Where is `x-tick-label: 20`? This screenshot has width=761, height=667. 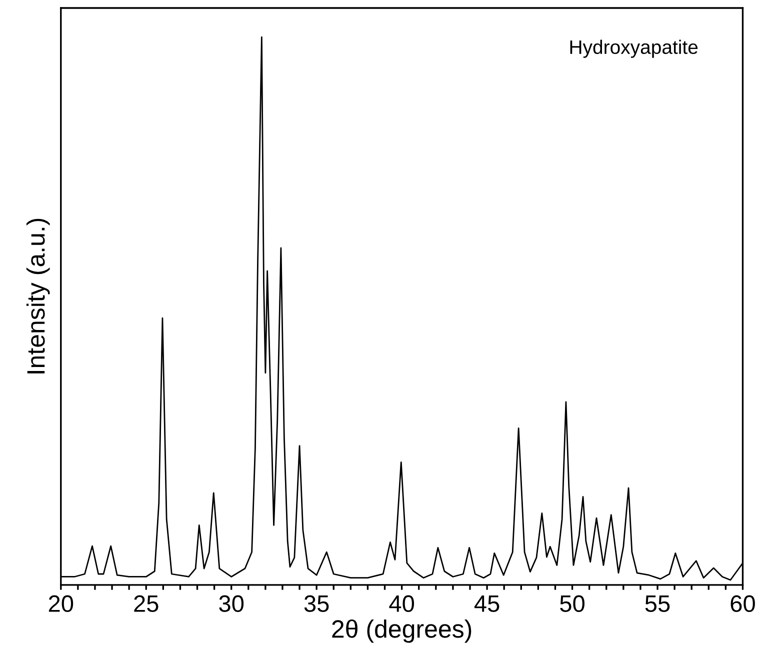
x-tick-label: 20 is located at coordinates (61, 603).